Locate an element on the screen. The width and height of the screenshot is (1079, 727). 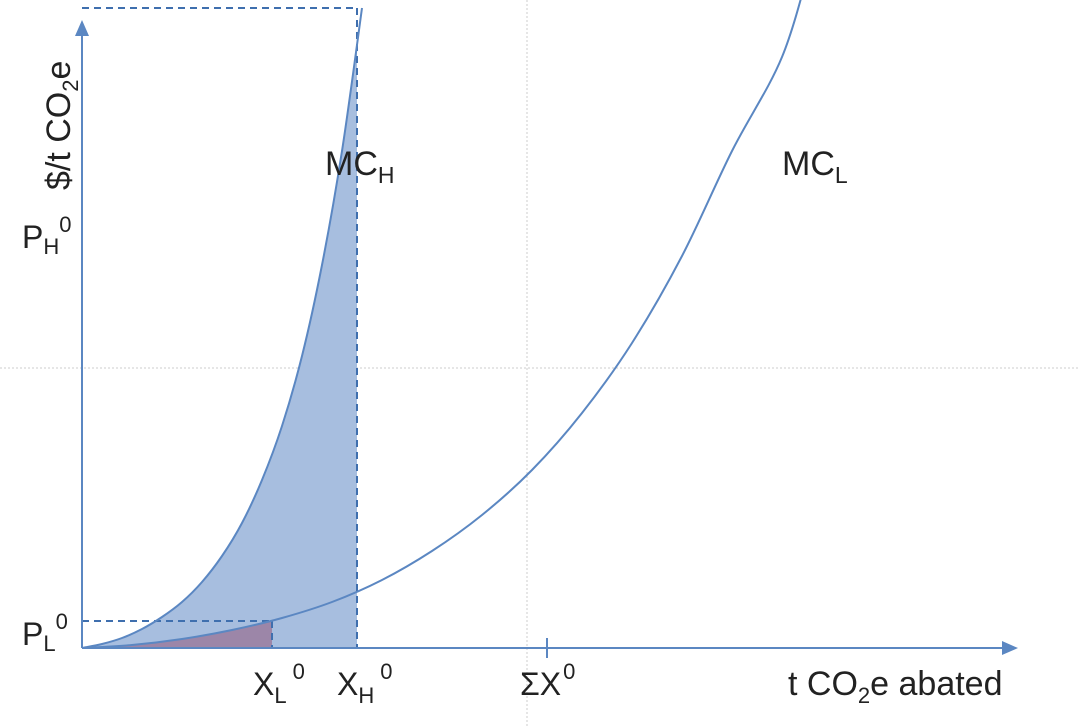
series-label-mc-h-sub: H is located at coordinates (386, 175).